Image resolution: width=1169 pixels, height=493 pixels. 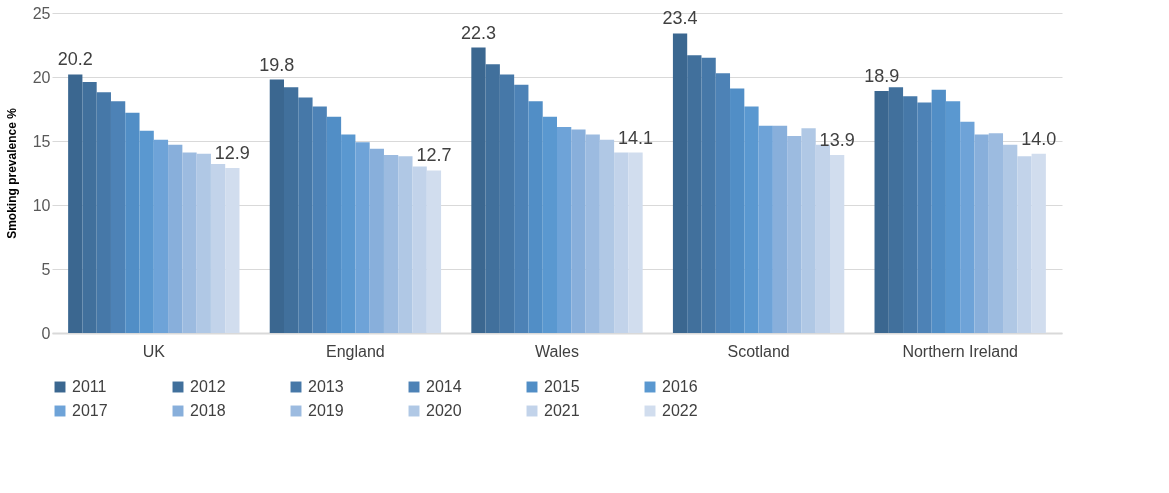 I want to click on y-tick-label: 0, so click(x=46, y=333).